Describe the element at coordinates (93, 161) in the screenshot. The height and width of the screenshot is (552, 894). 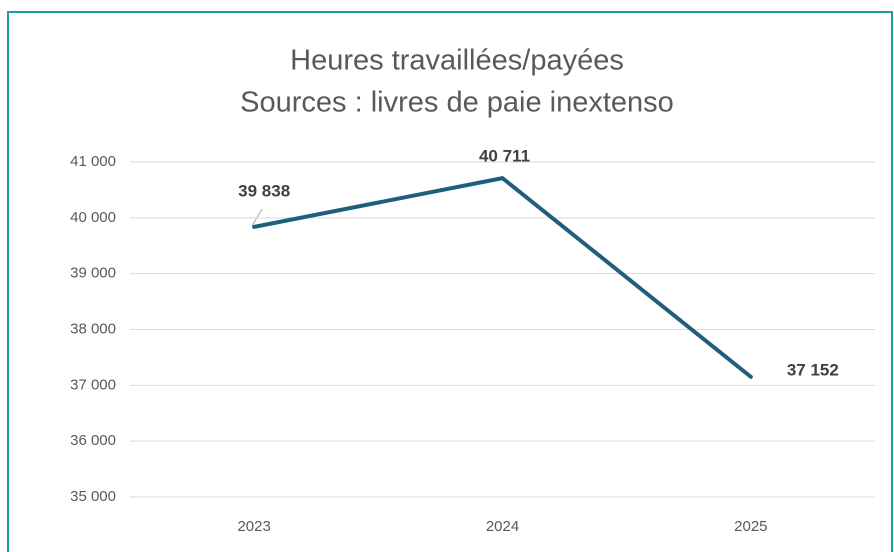
I see `y-tick-label: 41 000` at that location.